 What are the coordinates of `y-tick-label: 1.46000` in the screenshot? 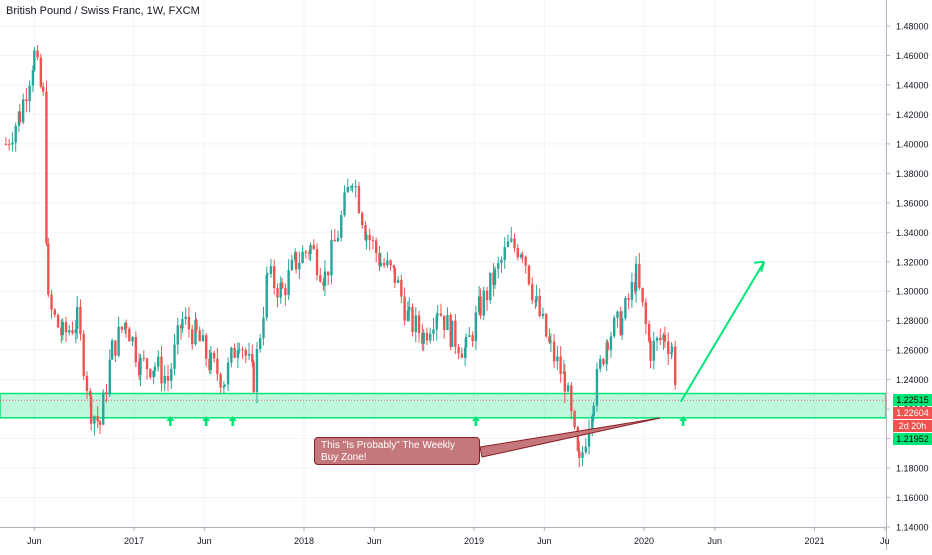 It's located at (912, 56).